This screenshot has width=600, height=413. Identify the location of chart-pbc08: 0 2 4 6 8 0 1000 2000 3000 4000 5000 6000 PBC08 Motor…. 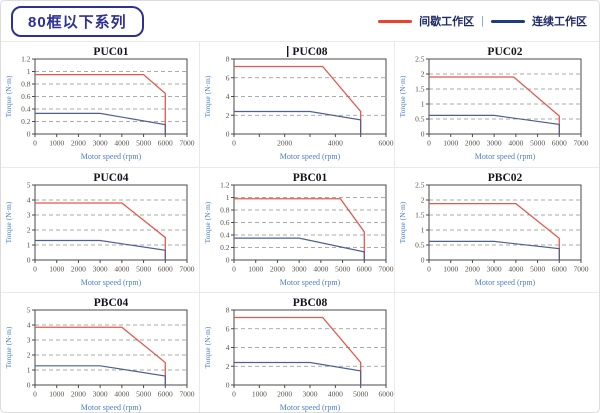
(298, 354).